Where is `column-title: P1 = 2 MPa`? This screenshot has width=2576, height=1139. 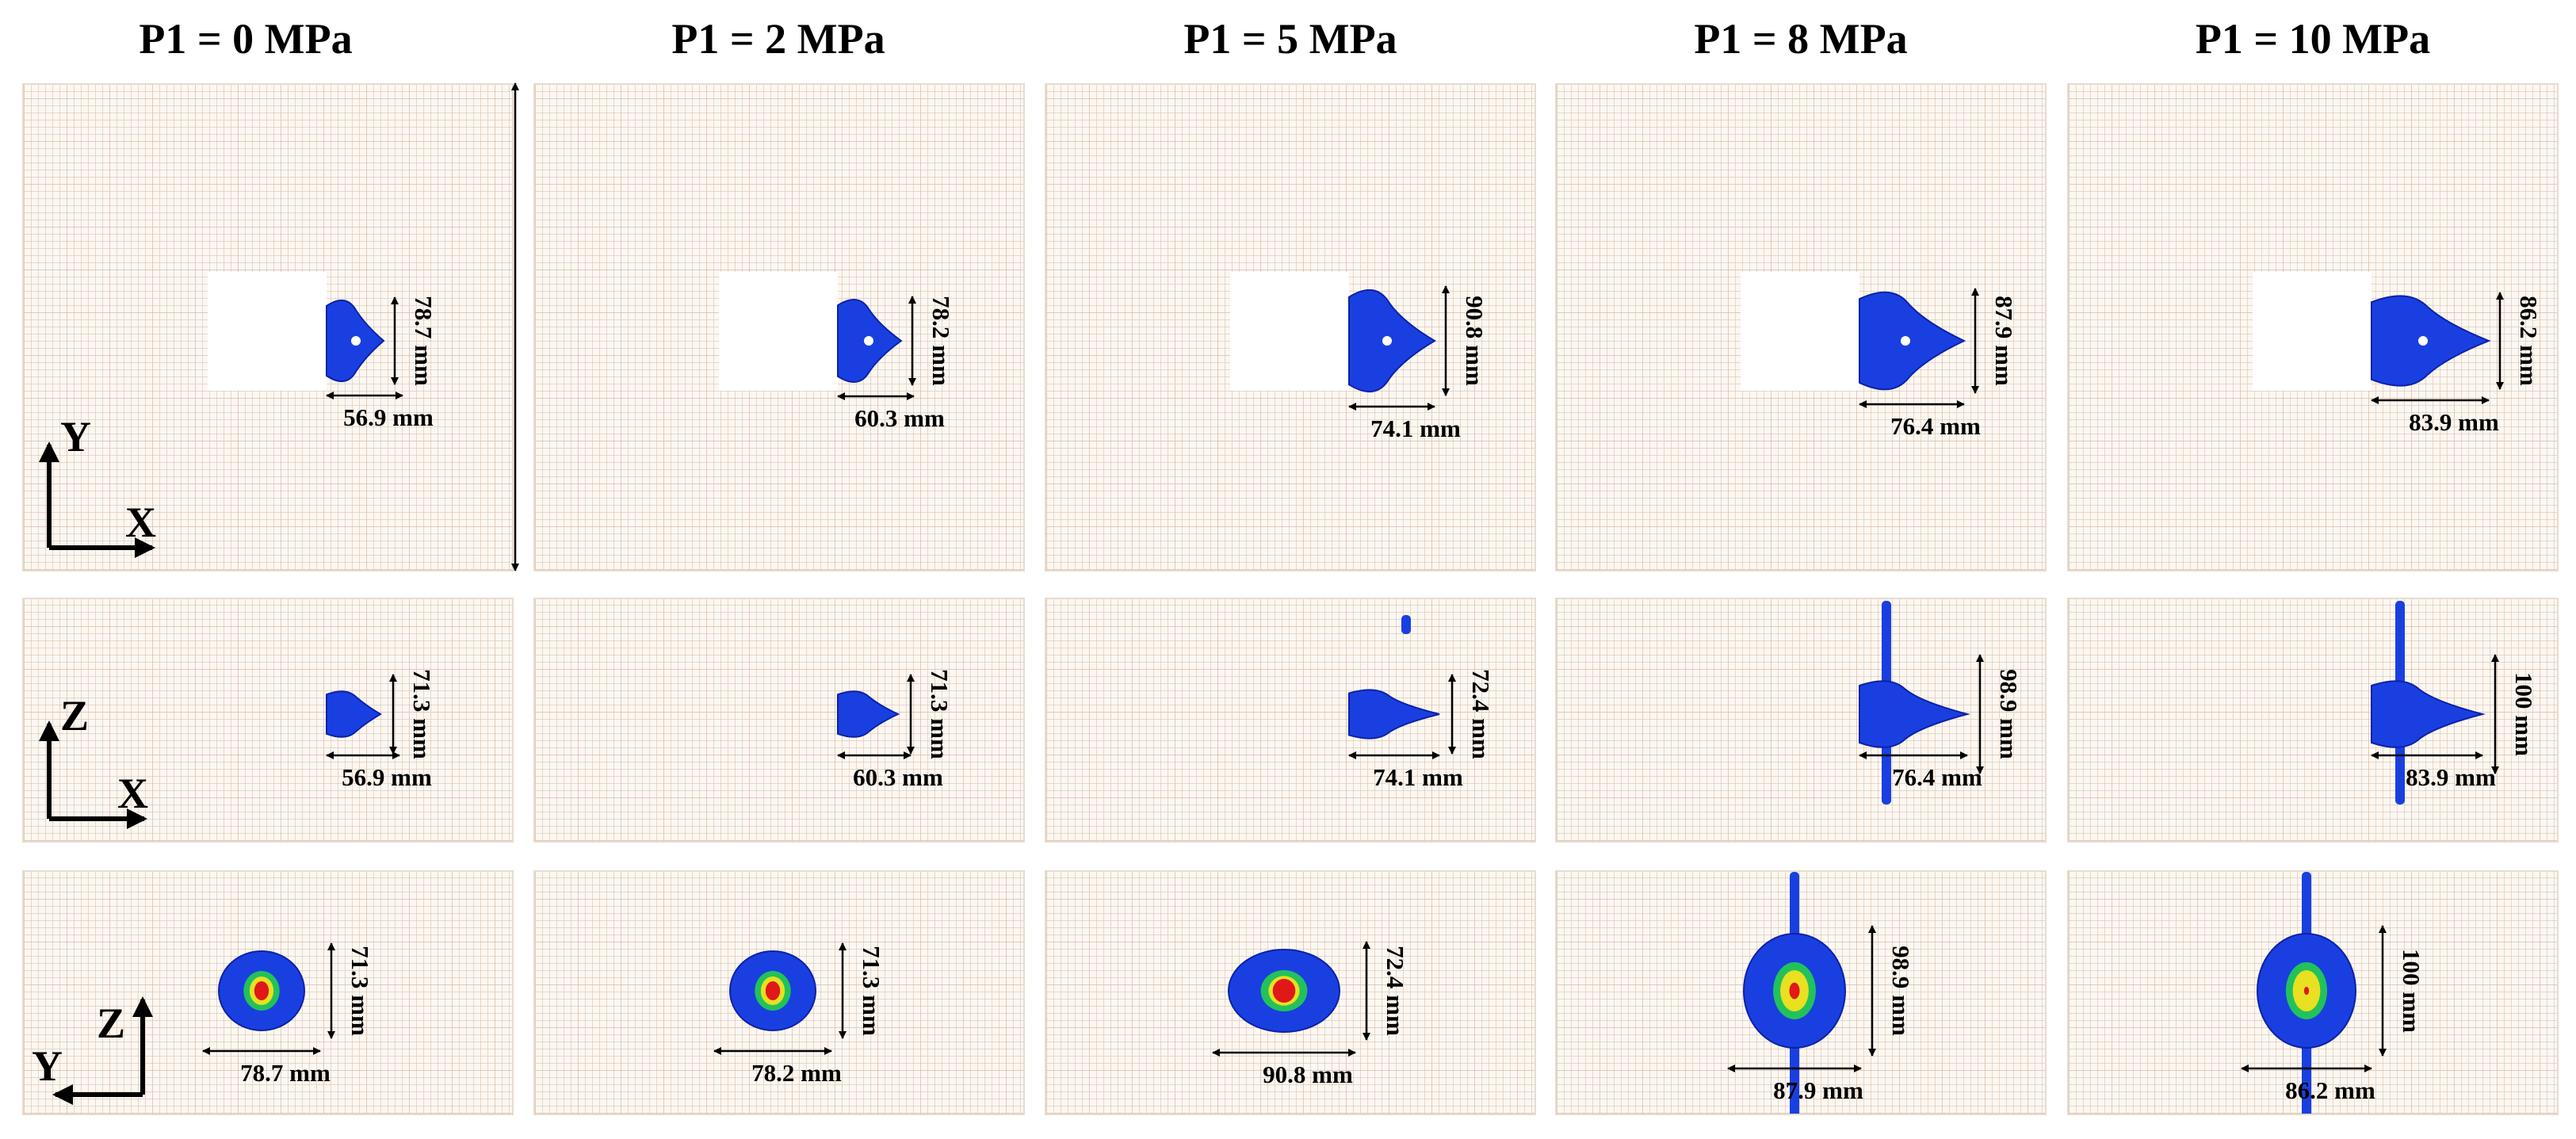
column-title: P1 = 2 MPa is located at coordinates (778, 39).